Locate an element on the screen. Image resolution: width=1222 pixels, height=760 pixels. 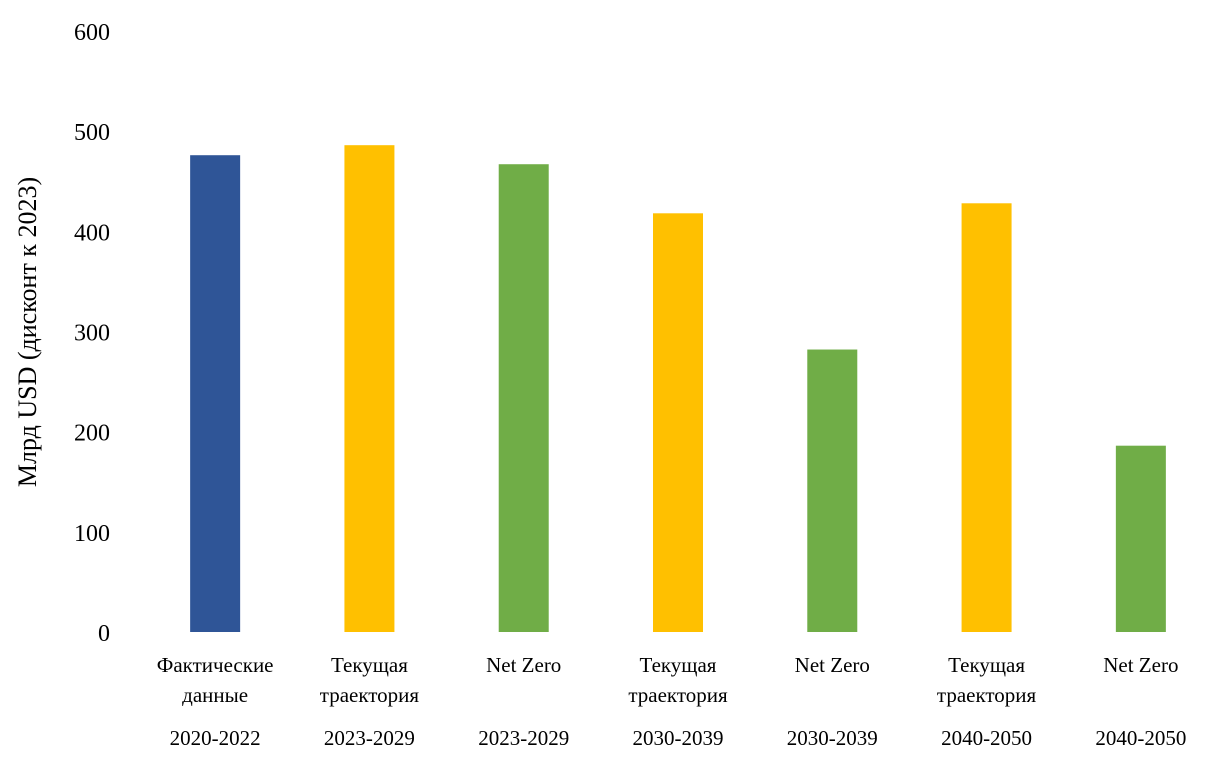
y-tick-label: 300 is located at coordinates (92, 334).